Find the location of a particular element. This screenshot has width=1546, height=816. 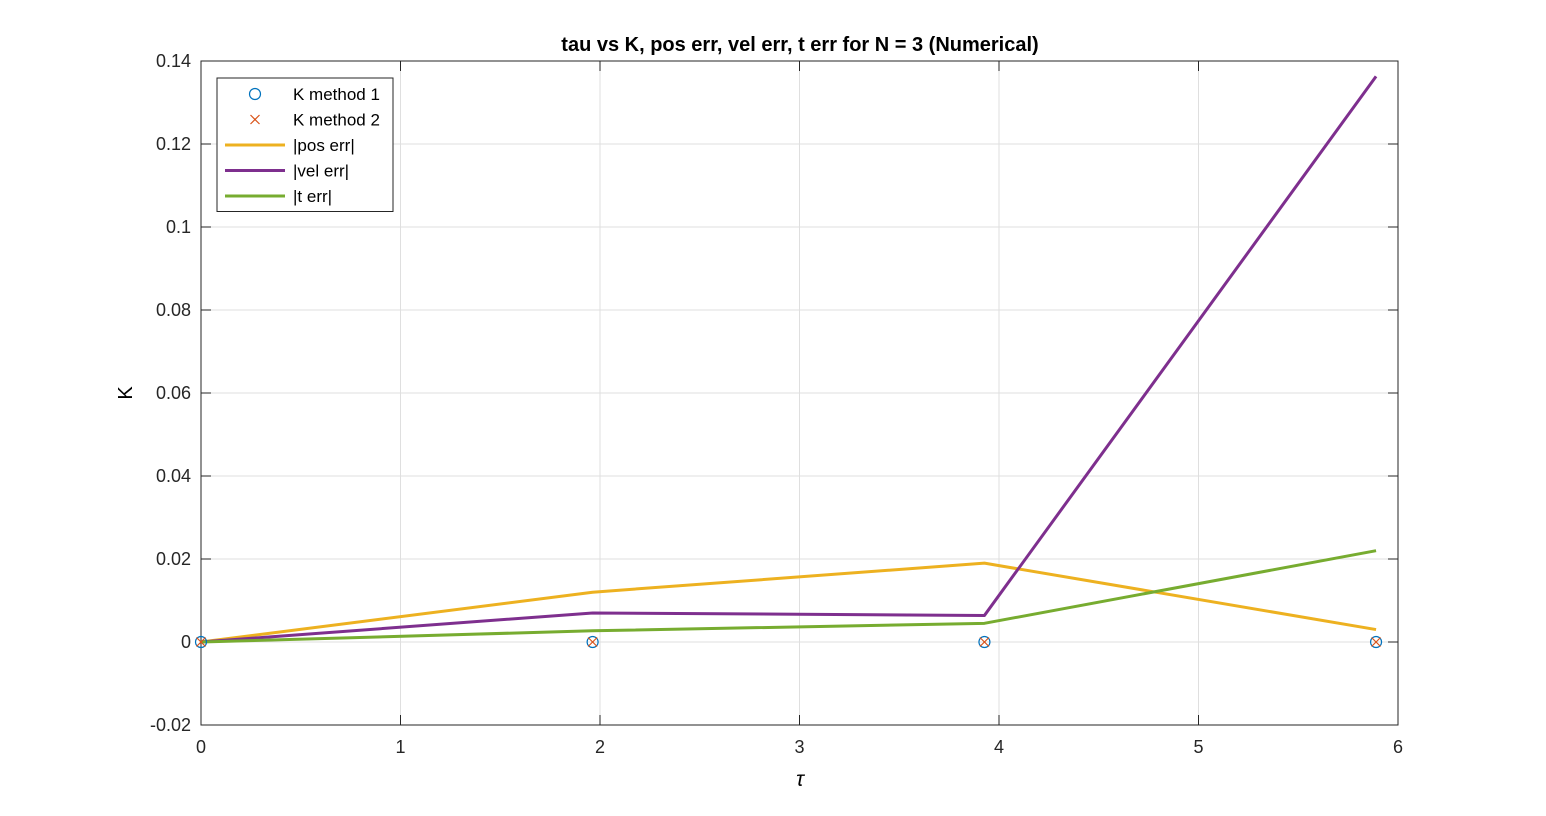

y-tick-label: 0 is located at coordinates (186, 642).